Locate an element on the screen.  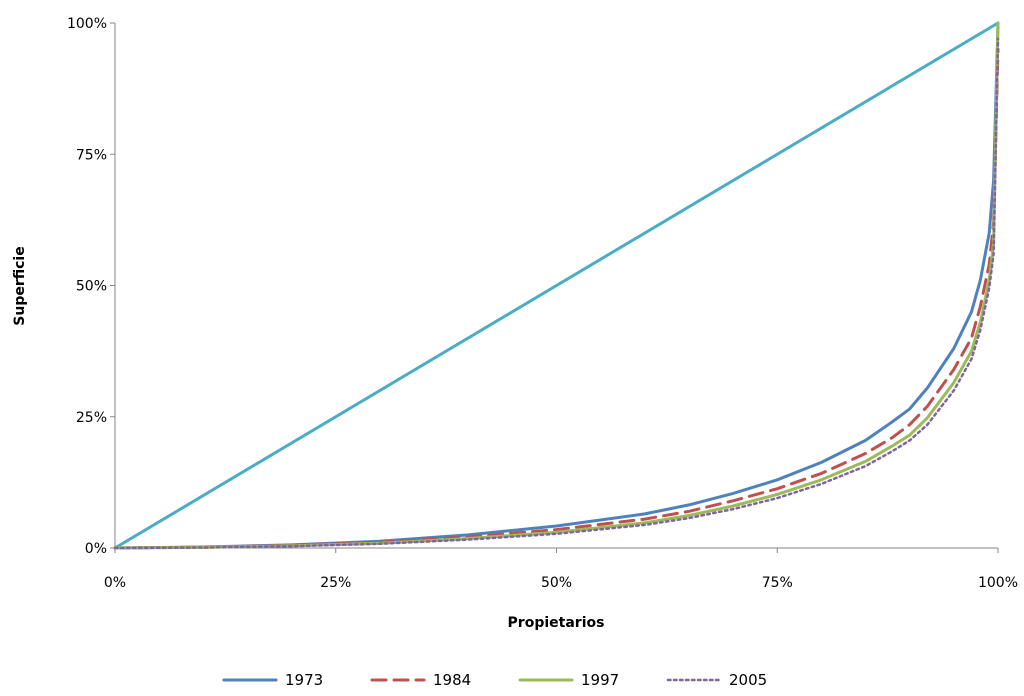
y-tick-label: 25% is located at coordinates (91, 418).